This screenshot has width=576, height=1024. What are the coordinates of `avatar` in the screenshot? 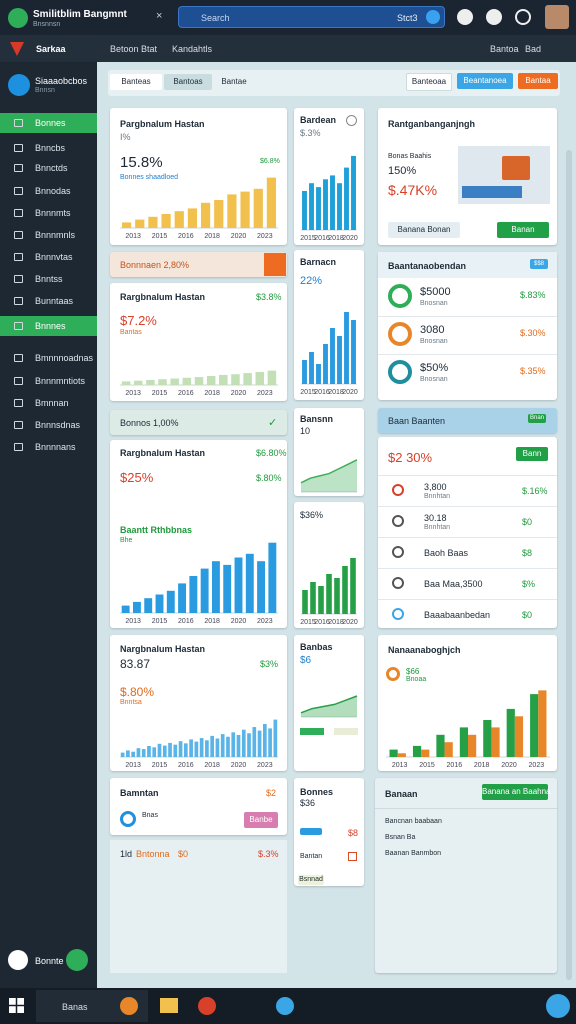 It's located at (557, 17).